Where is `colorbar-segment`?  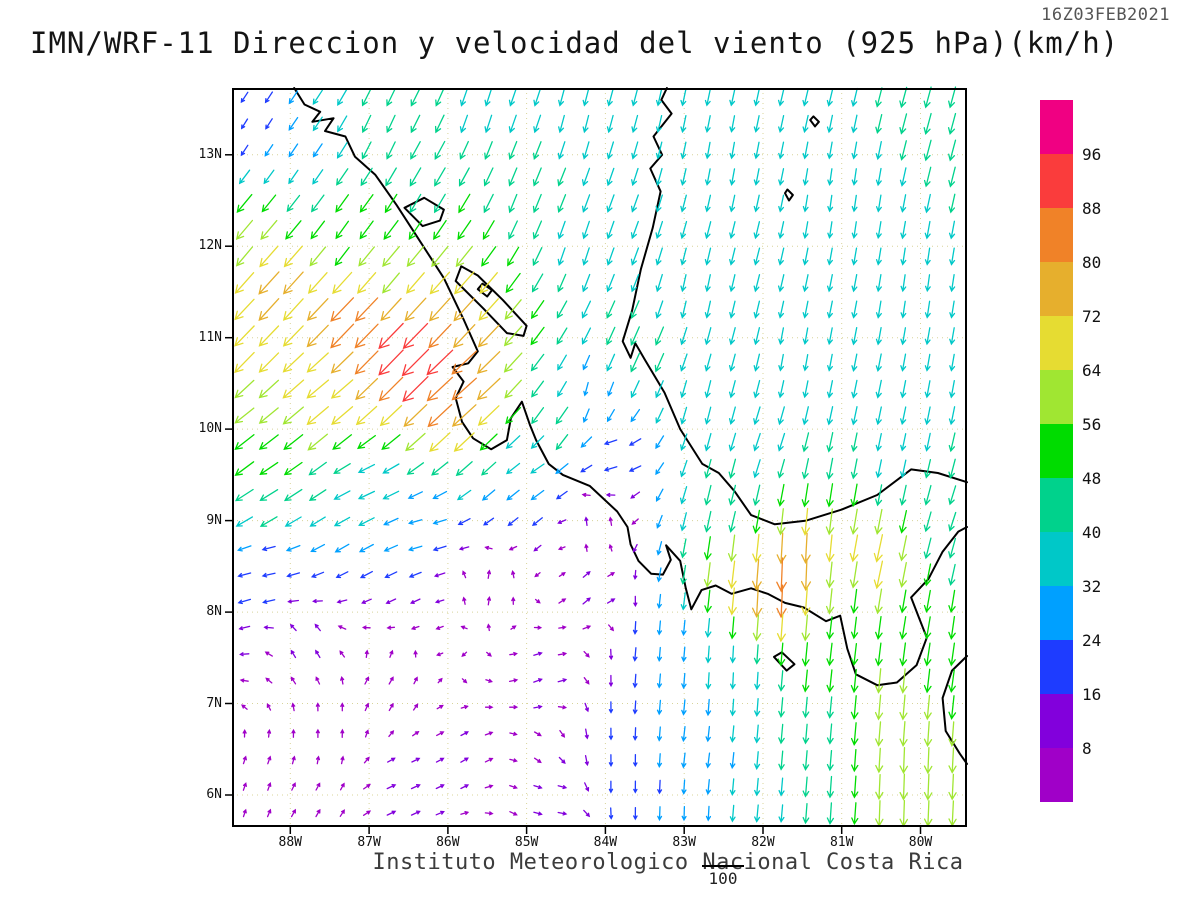
colorbar-segment is located at coordinates (1056, 451).